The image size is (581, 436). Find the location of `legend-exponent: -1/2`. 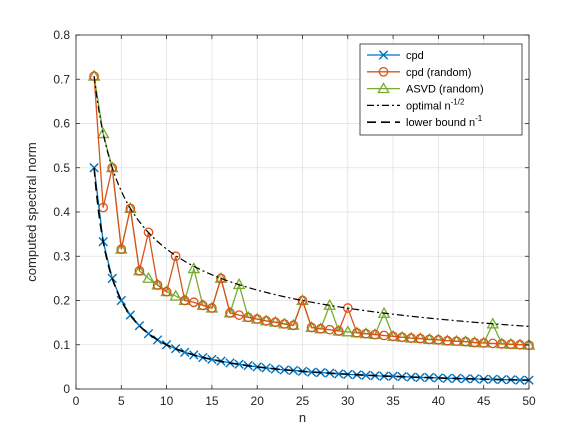

legend-exponent: -1/2 is located at coordinates (458, 101).